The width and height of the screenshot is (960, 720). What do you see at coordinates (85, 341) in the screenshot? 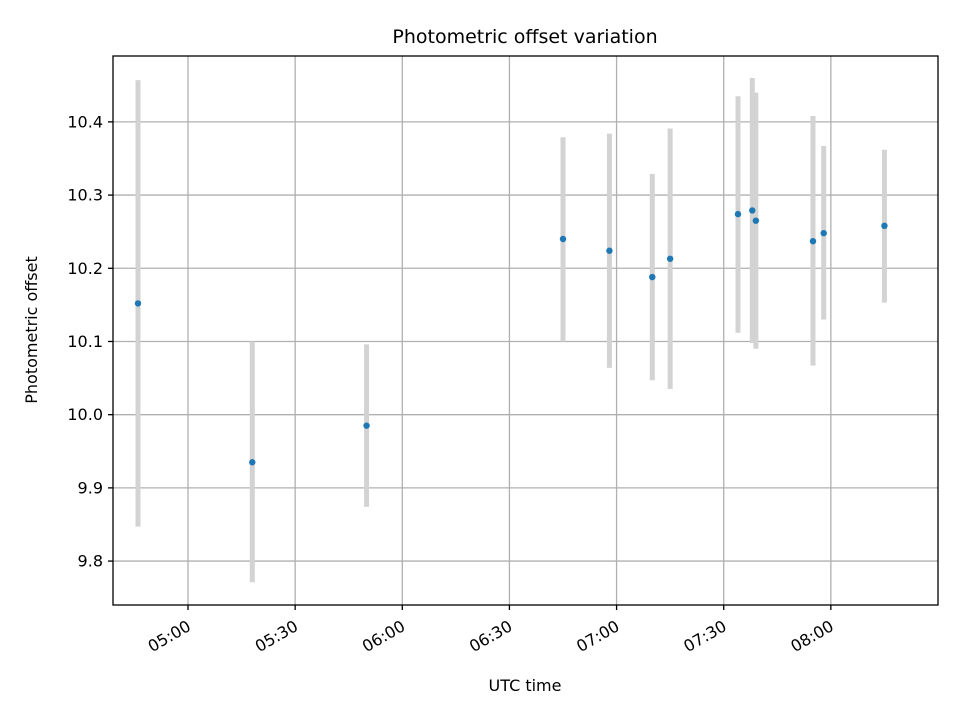
I see `y-tick-label: 10.1` at bounding box center [85, 341].